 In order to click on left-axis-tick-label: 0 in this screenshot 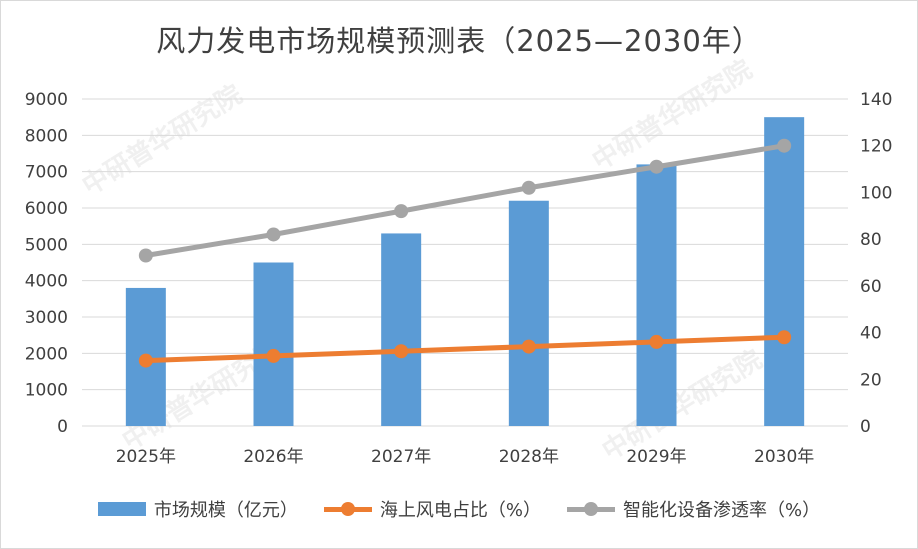, I will do `click(62, 427)`.